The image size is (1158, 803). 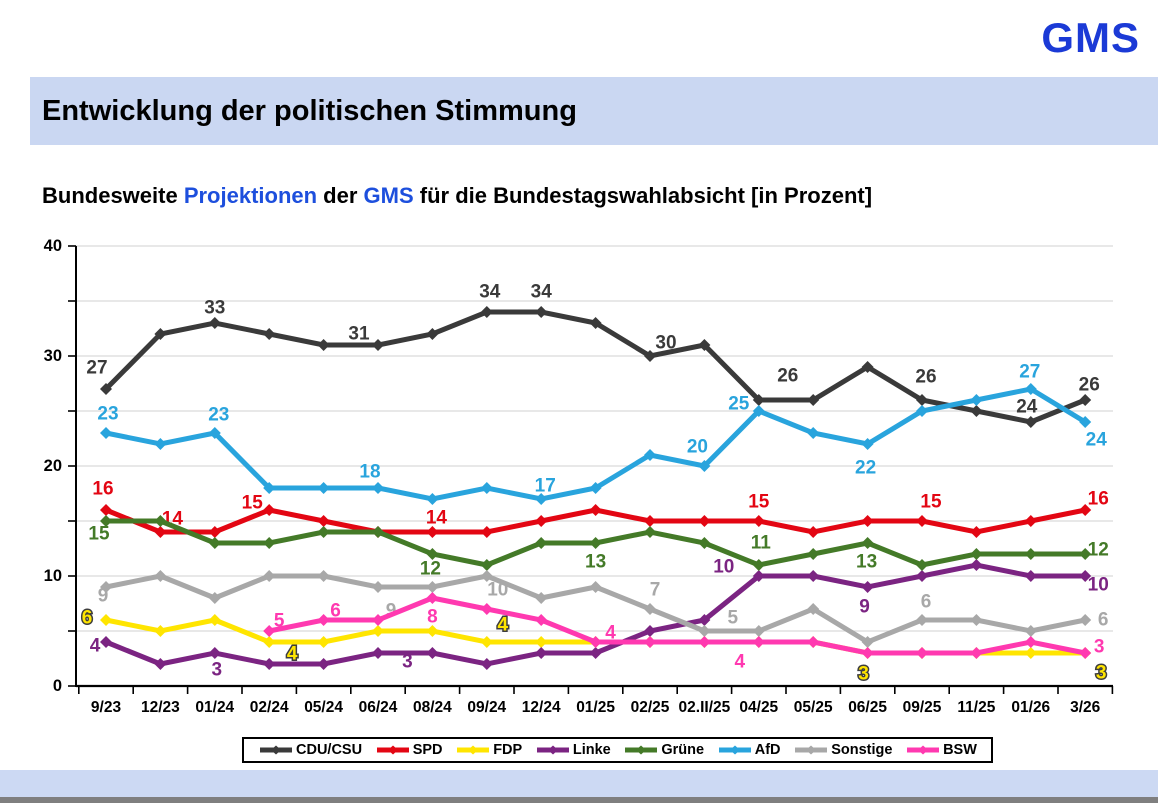 What do you see at coordinates (842, 750) in the screenshot?
I see `legend-item-Sonstige: Sonstige` at bounding box center [842, 750].